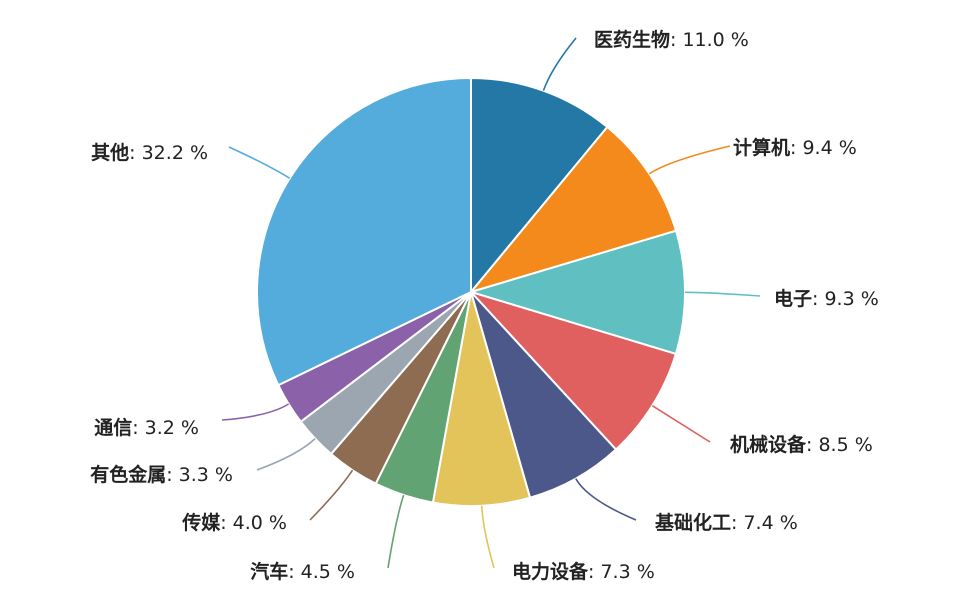  Describe the element at coordinates (621, 572) in the screenshot. I see `slice-label-value: : 7.3 %` at that location.